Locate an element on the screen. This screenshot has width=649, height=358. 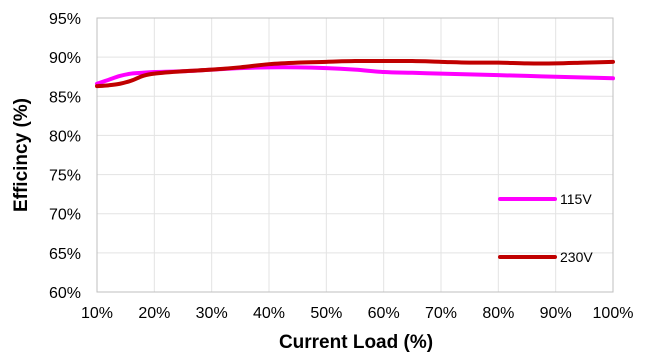
y-tick-label: 70% is located at coordinates (65, 215).